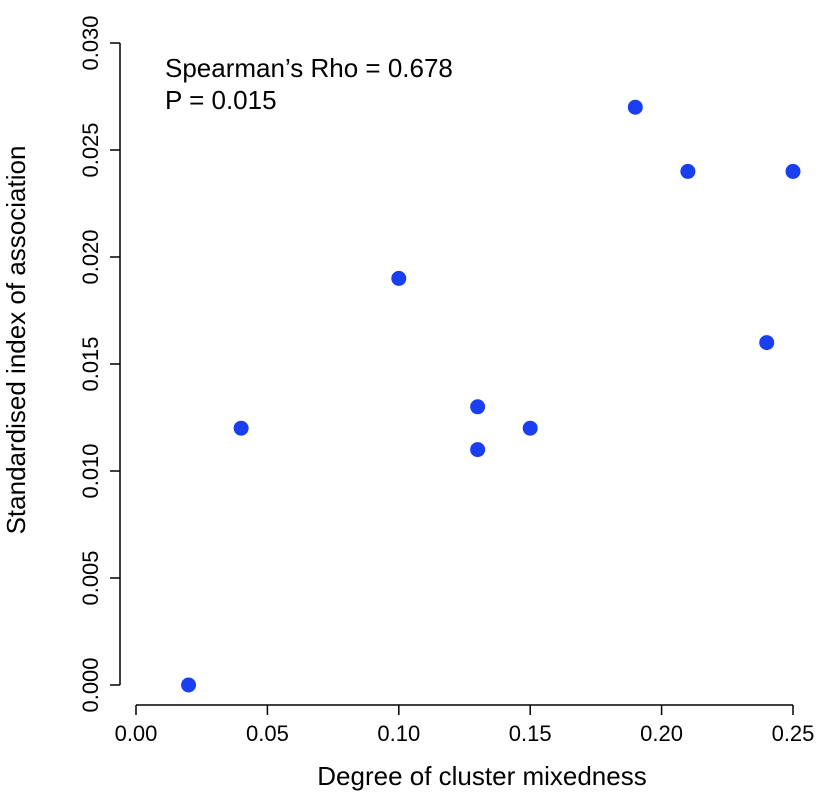  What do you see at coordinates (398, 733) in the screenshot?
I see `x-tick-label: 0.10` at bounding box center [398, 733].